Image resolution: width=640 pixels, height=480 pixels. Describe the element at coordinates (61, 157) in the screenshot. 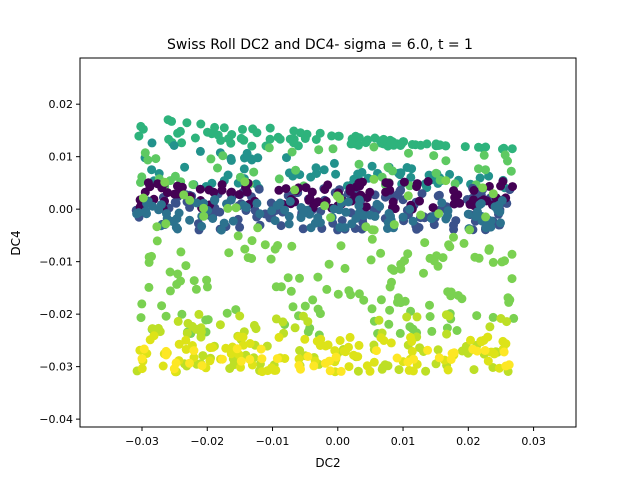

I see `y-tick-label: 0.01` at that location.